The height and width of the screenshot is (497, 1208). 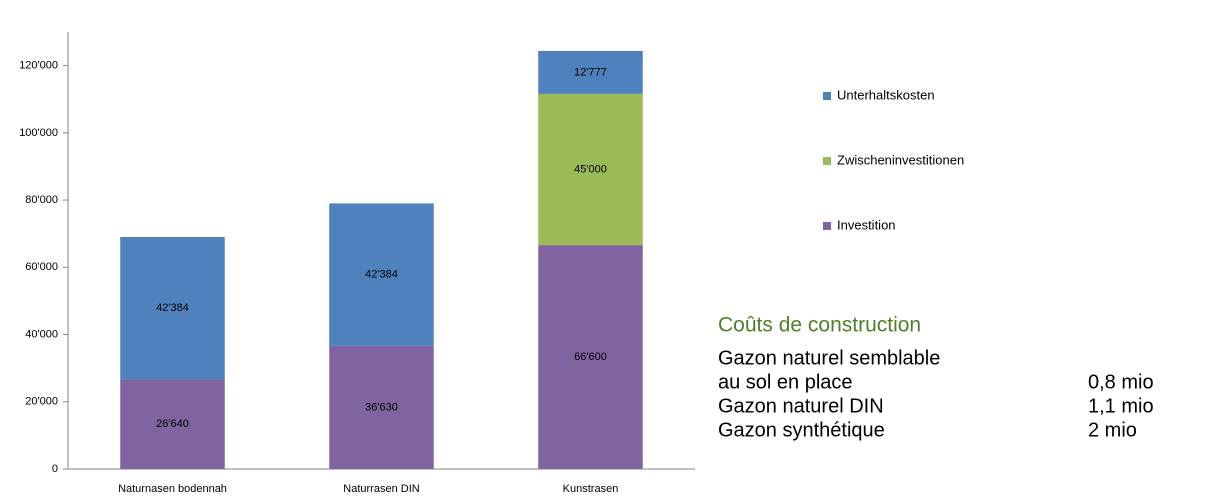 What do you see at coordinates (819, 325) in the screenshot?
I see `note-title: Coûts de construction` at bounding box center [819, 325].